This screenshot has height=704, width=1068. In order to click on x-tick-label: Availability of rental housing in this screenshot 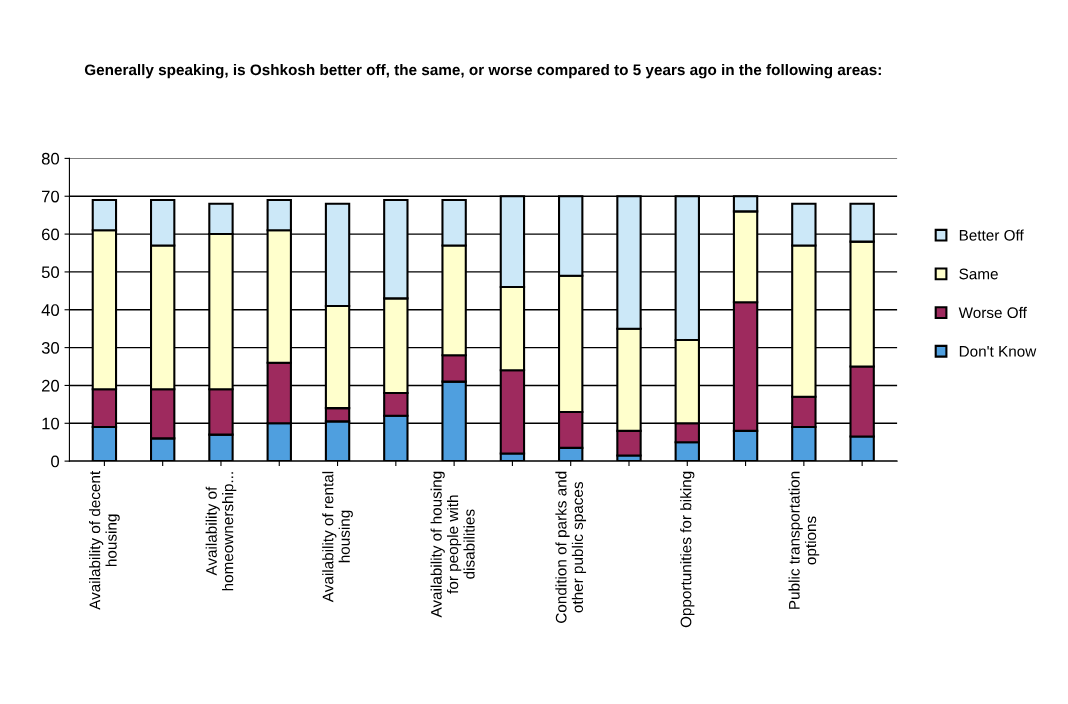, I will do `click(337, 537)`.